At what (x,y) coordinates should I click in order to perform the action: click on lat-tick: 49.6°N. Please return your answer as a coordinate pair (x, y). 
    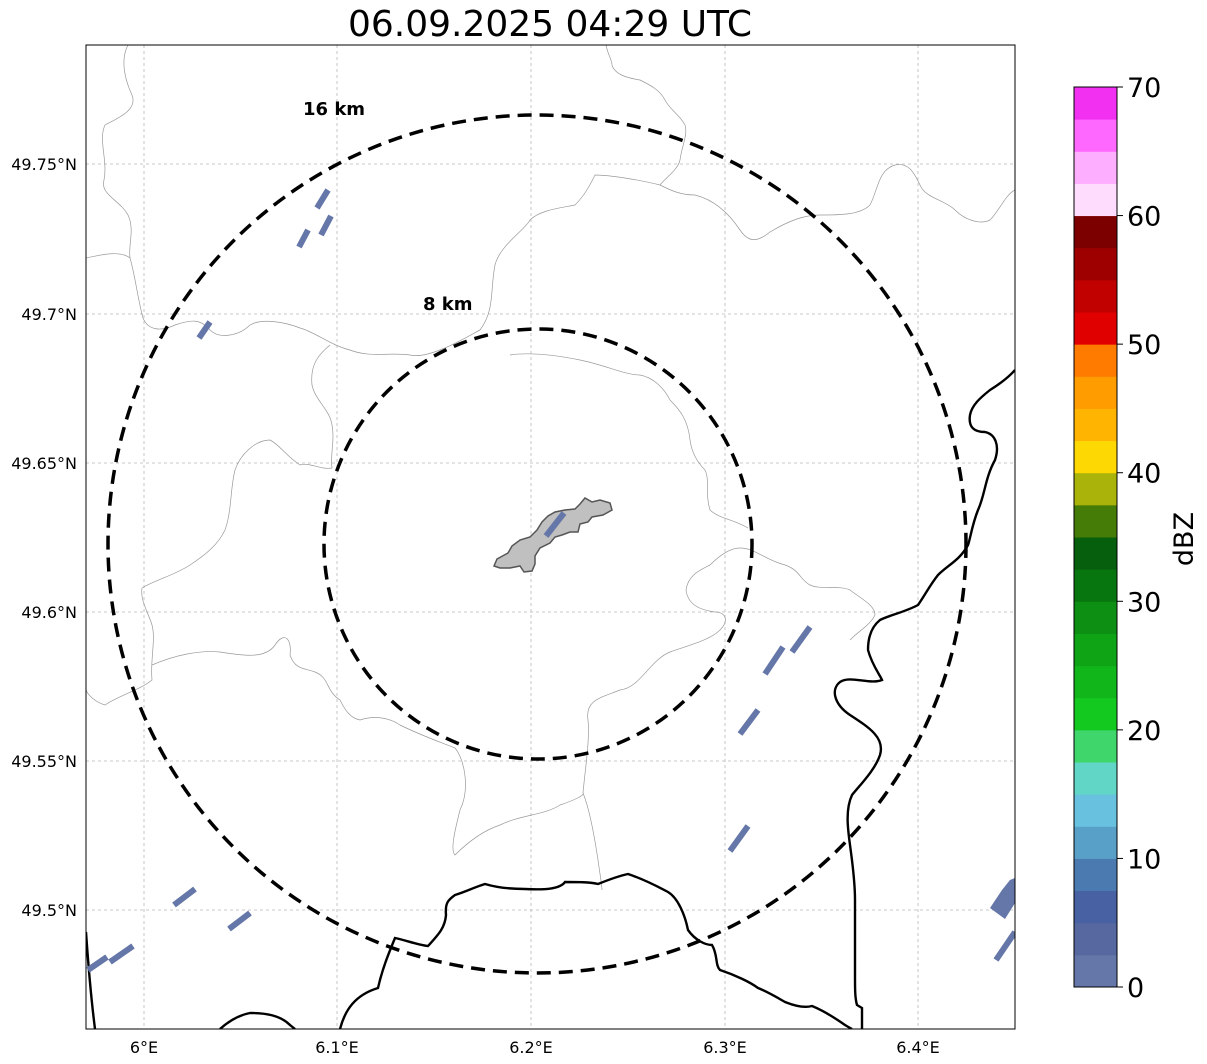
    Looking at the image, I should click on (49, 612).